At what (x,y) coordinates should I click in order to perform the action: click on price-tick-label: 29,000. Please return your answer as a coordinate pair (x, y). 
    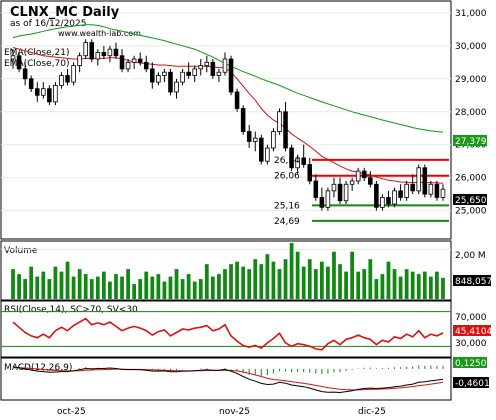
    Looking at the image, I should click on (471, 80).